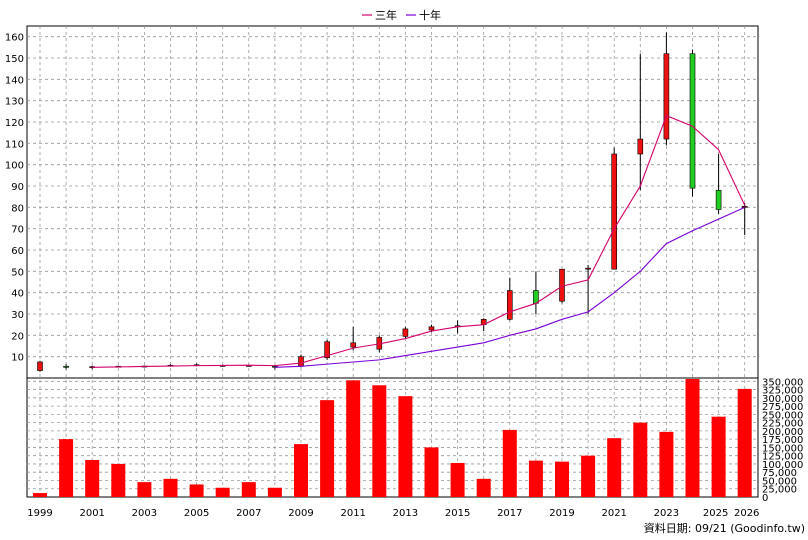 This screenshot has height=540, width=808. What do you see at coordinates (248, 513) in the screenshot?
I see `x-tick-label: 2007` at bounding box center [248, 513].